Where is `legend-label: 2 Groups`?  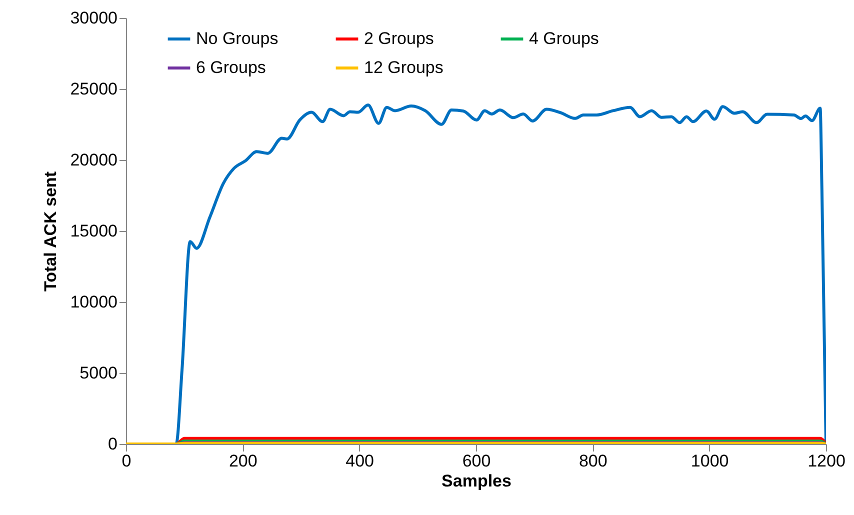 legend-label: 2 Groups is located at coordinates (399, 38).